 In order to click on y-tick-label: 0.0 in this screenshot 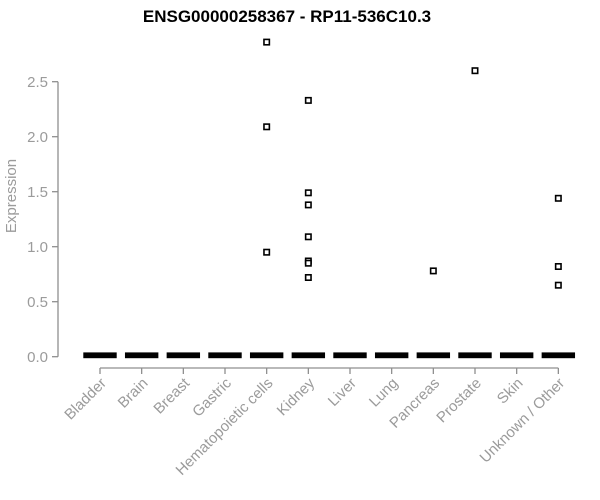, I will do `click(37, 357)`.